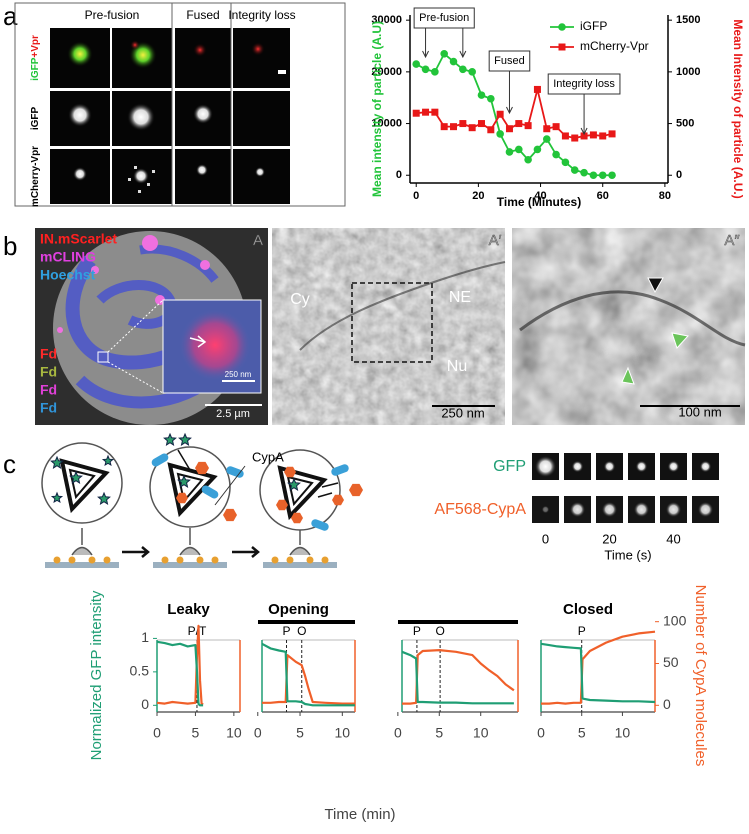  I want to click on y-tick-label: 0.5, so click(140, 671).